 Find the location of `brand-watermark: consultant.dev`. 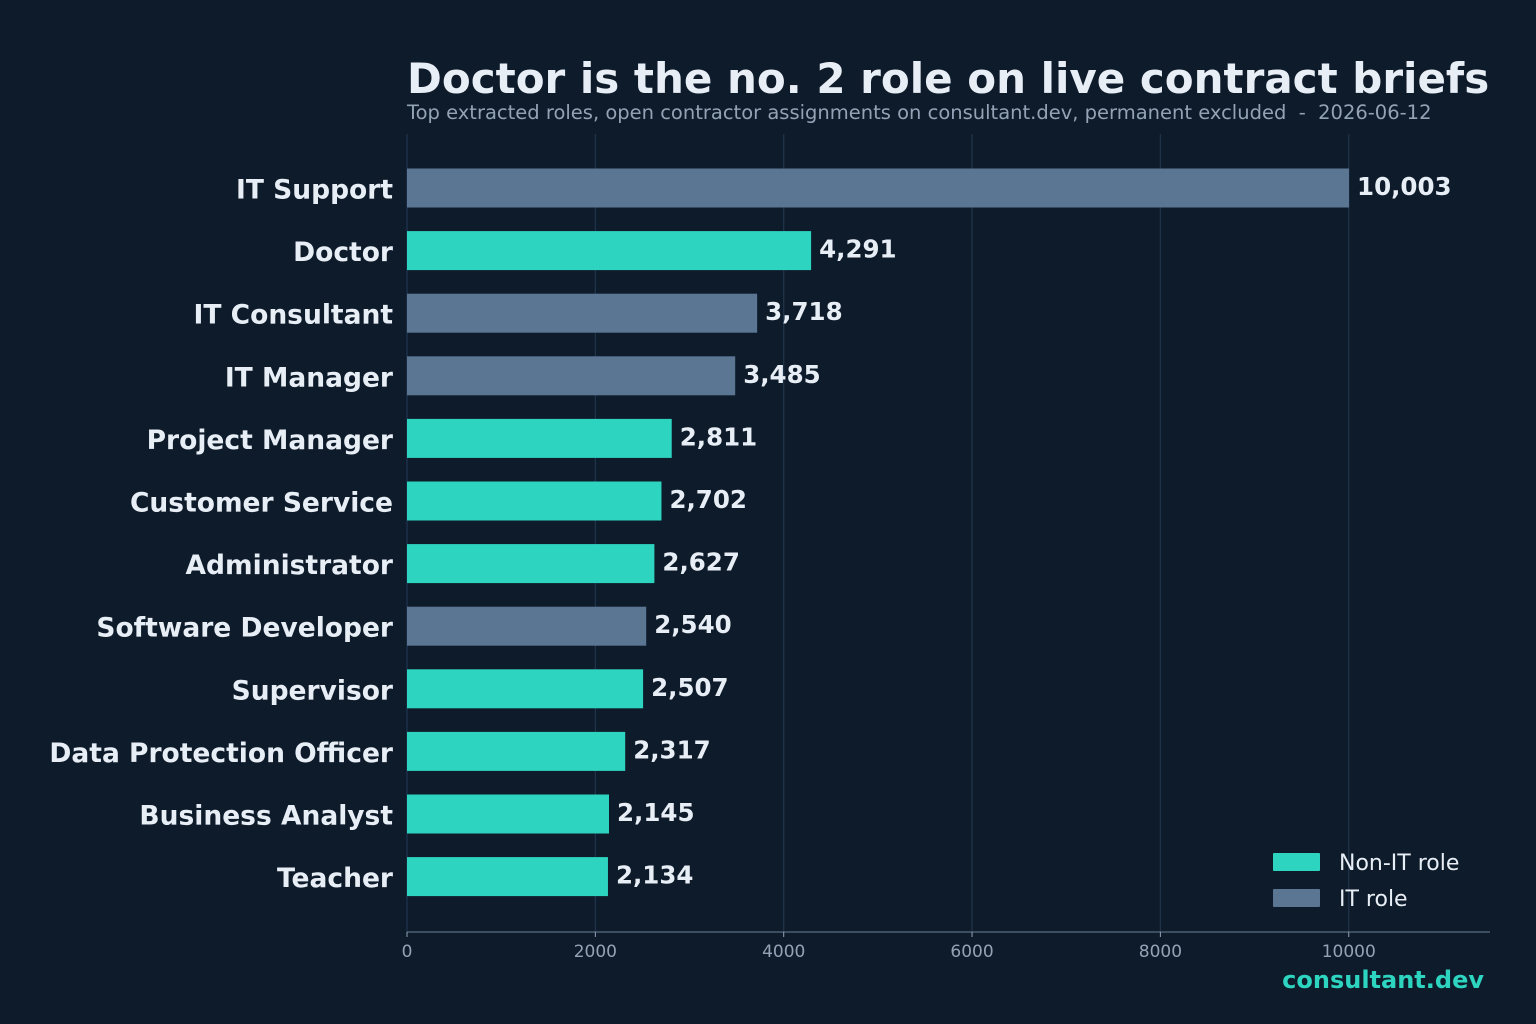

brand-watermark: consultant.dev is located at coordinates (1383, 980).